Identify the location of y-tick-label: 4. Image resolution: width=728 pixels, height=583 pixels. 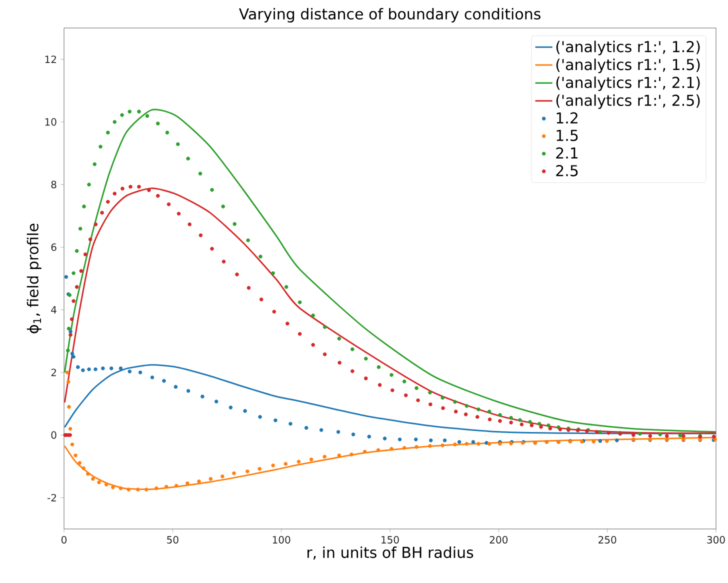
(53, 310).